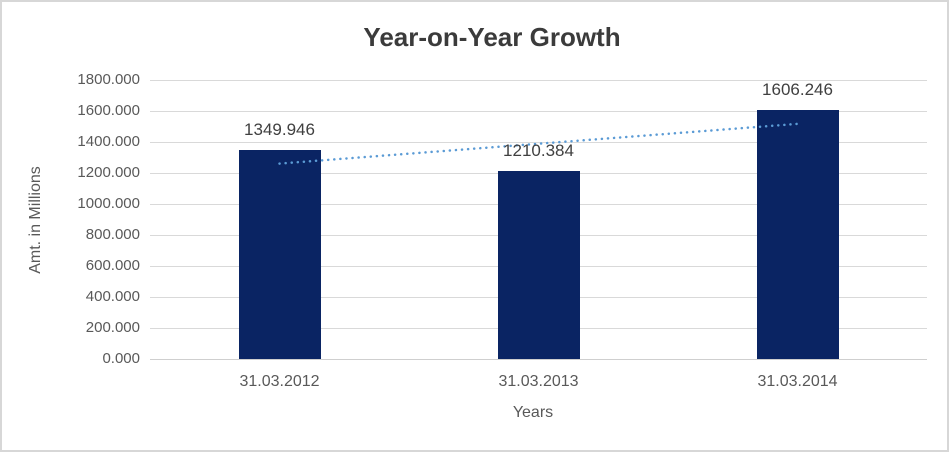  Describe the element at coordinates (279, 381) in the screenshot. I see `x-tick-label: 31.03.2012` at that location.